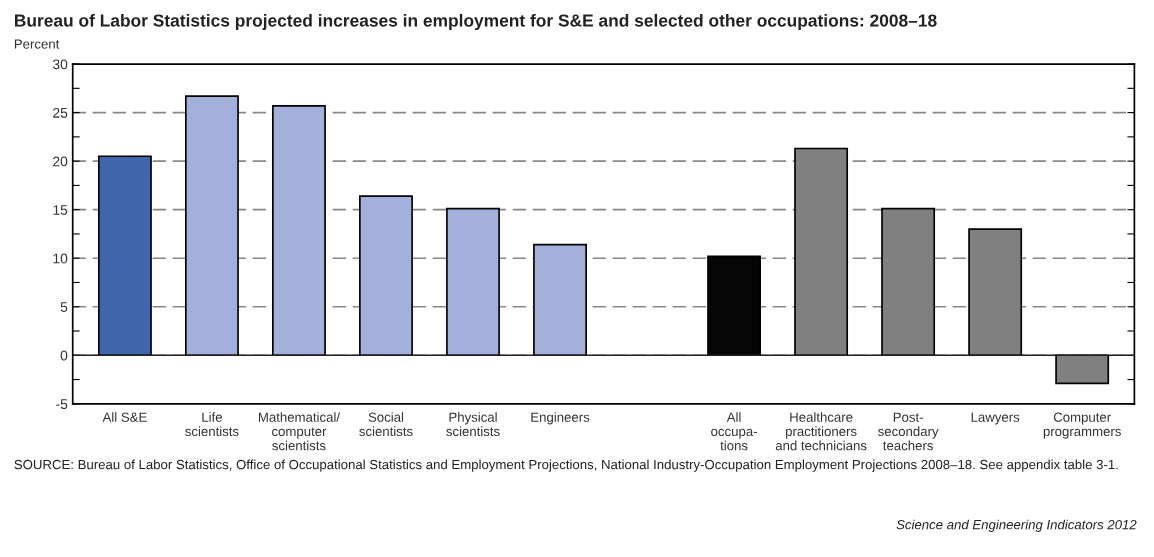 This screenshot has width=1154, height=557. I want to click on y-tick-label: 15, so click(60, 210).